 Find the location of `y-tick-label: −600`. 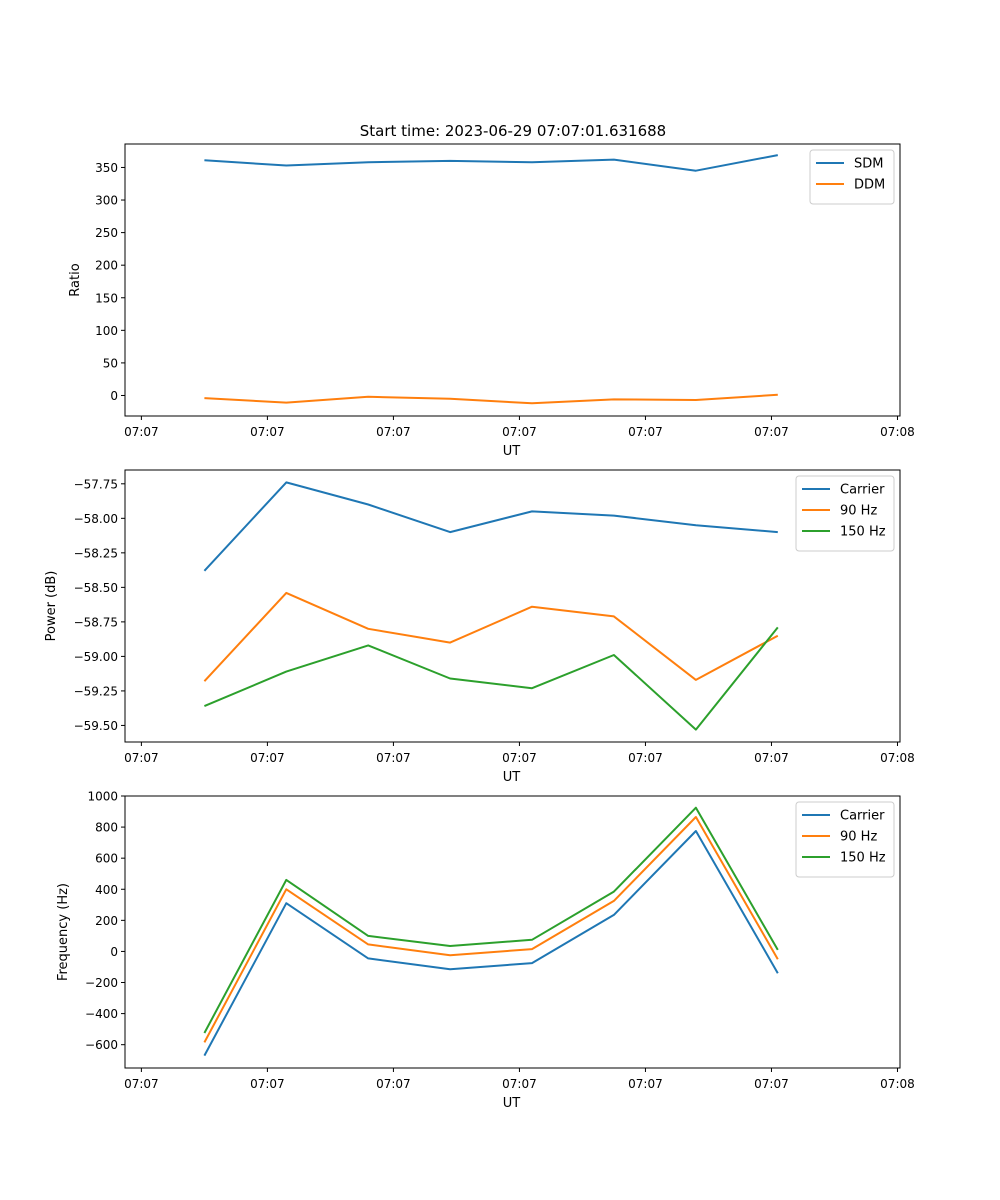

y-tick-label: −600 is located at coordinates (101, 1045).